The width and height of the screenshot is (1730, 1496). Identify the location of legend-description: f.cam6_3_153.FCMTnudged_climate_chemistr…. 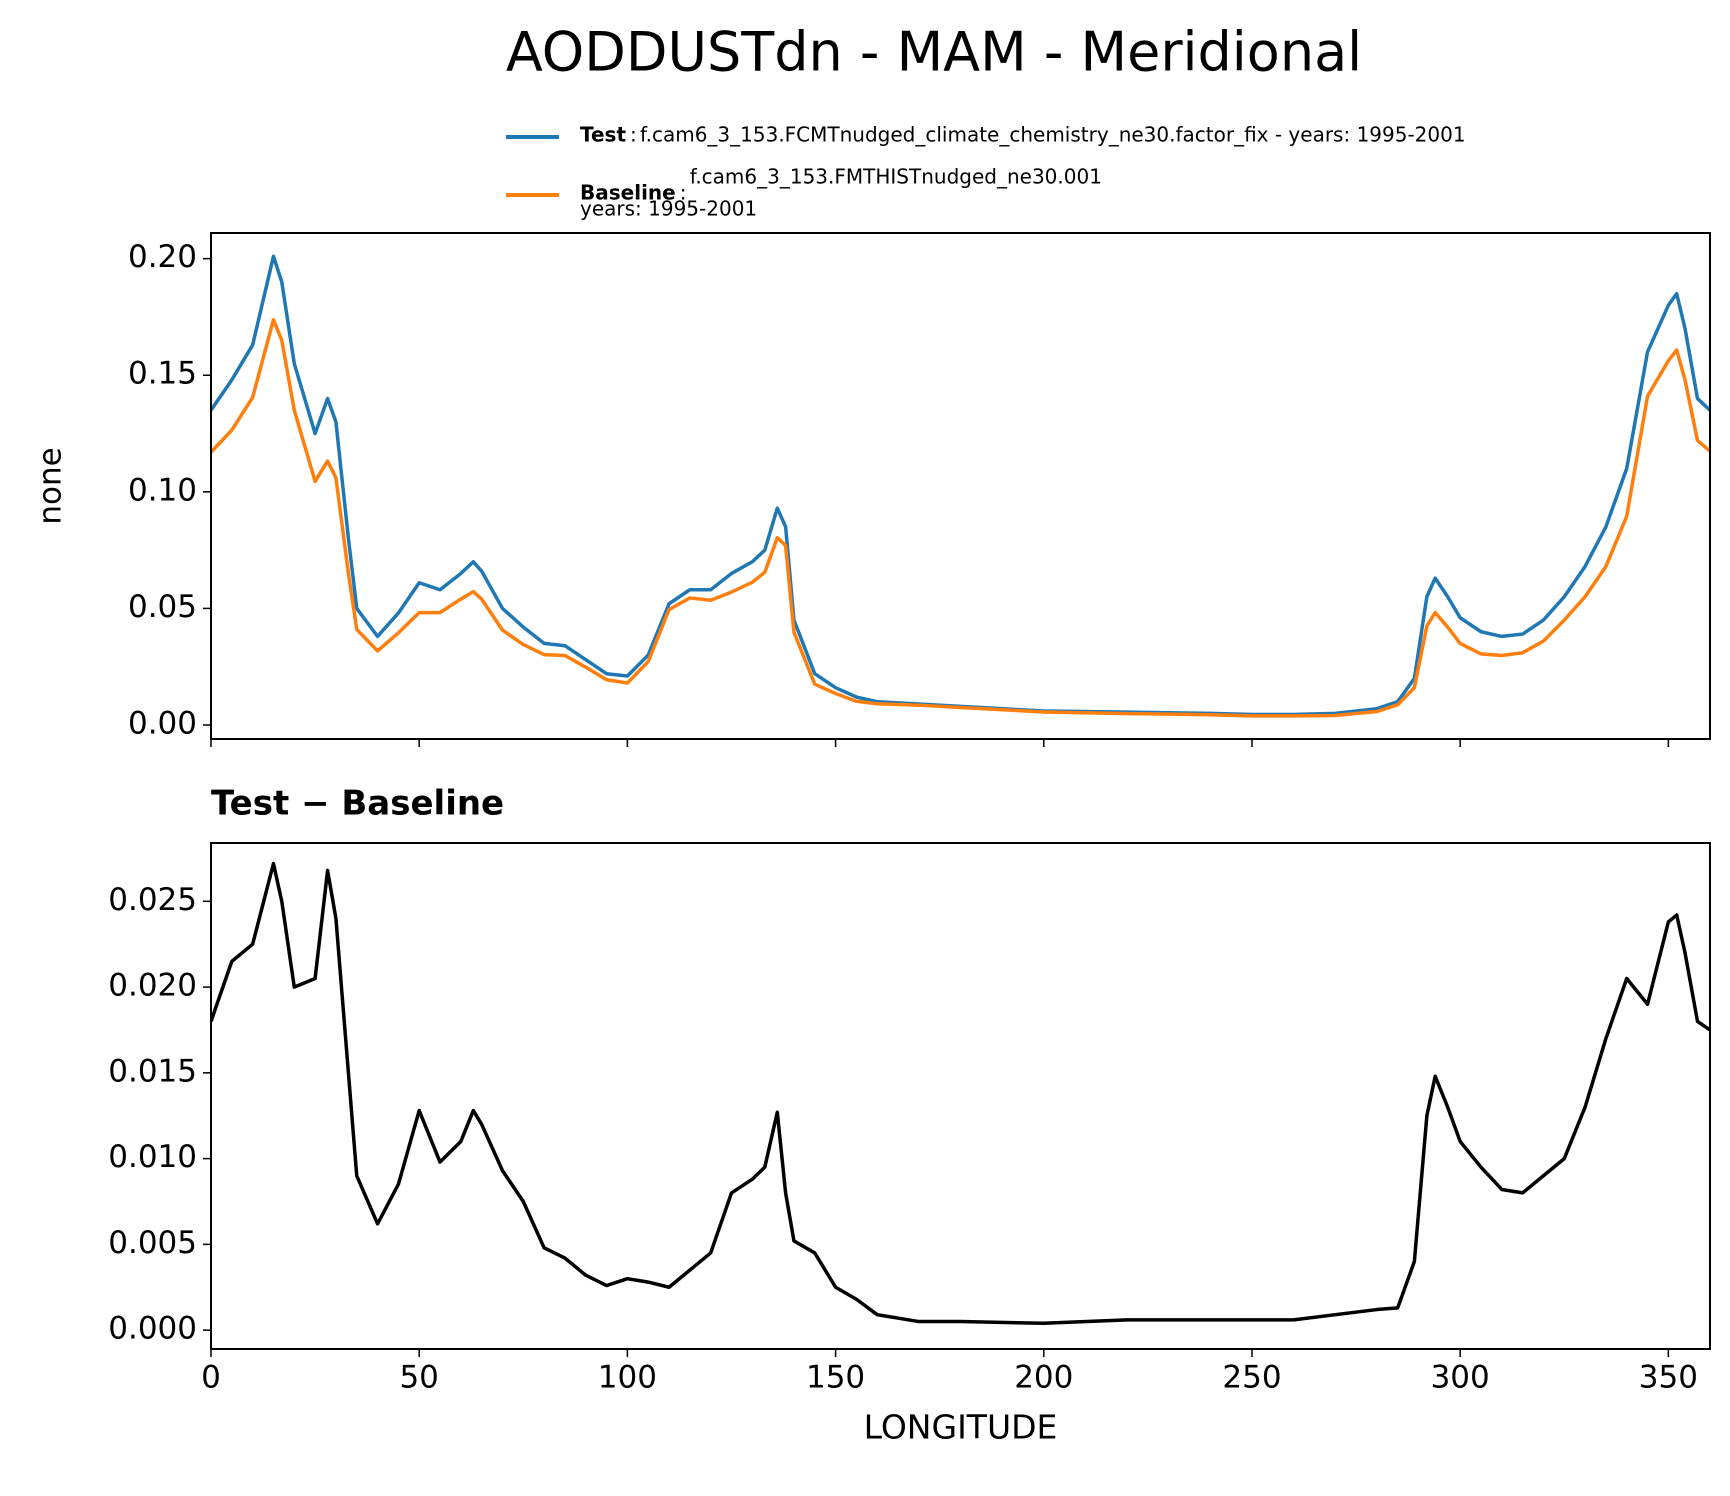
(1053, 135).